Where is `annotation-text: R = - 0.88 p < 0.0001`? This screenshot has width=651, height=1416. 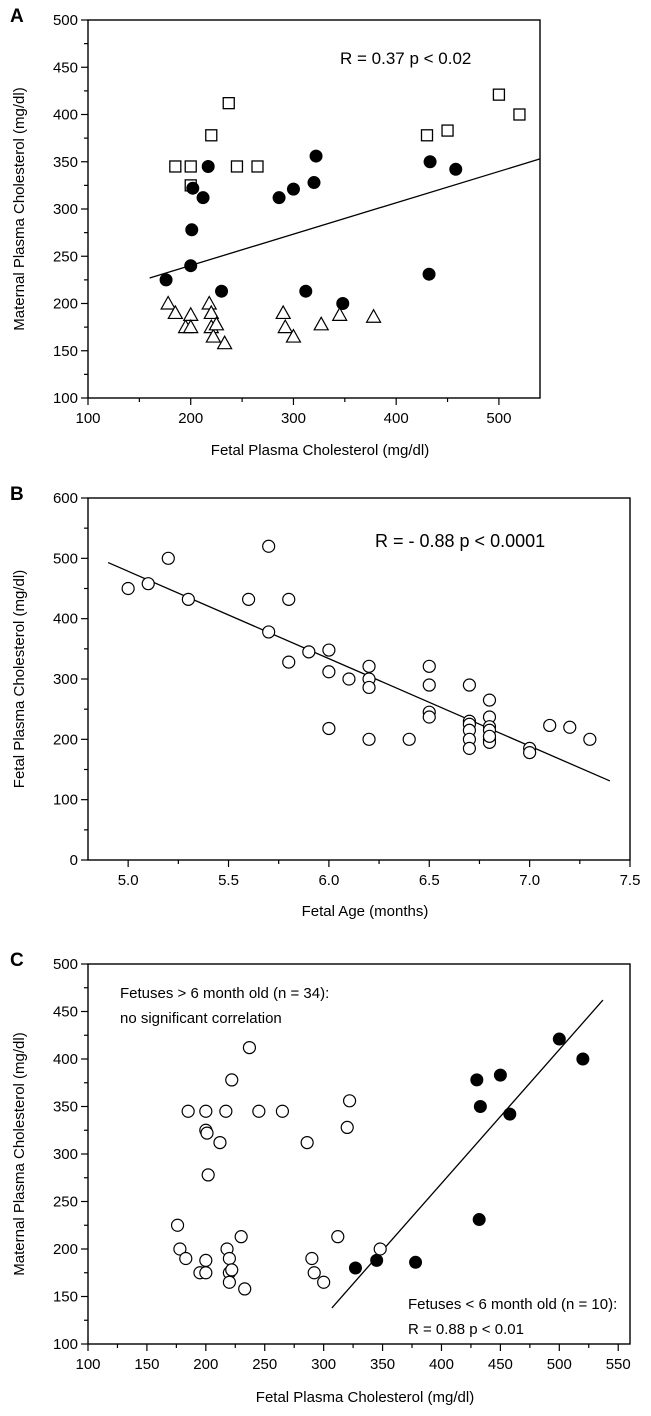
annotation-text: R = - 0.88 p < 0.0001 is located at coordinates (460, 541).